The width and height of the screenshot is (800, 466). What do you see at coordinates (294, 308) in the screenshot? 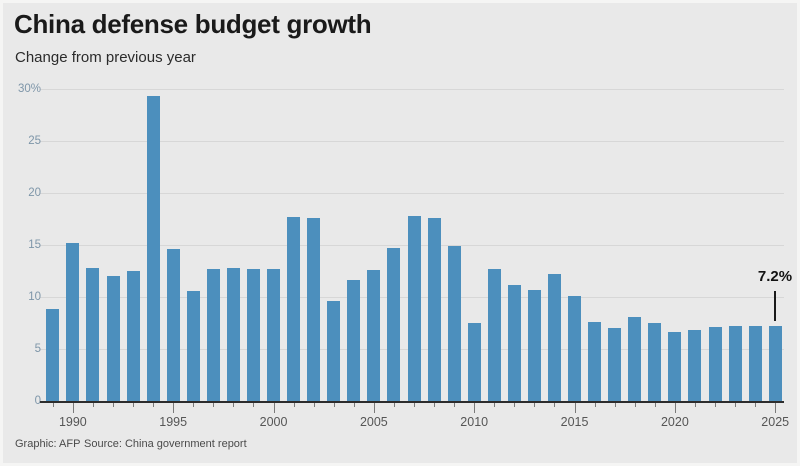
I see `bar-2001` at bounding box center [294, 308].